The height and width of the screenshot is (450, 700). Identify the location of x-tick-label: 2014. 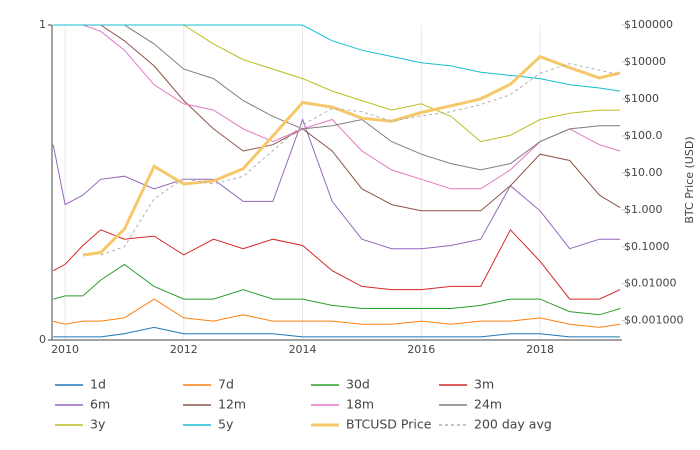
(303, 349).